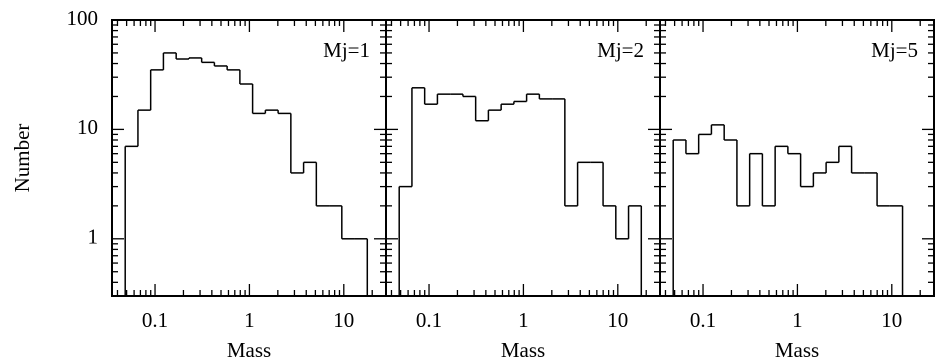 The image size is (935, 363). I want to click on y-tick-label: 100, so click(83, 18).